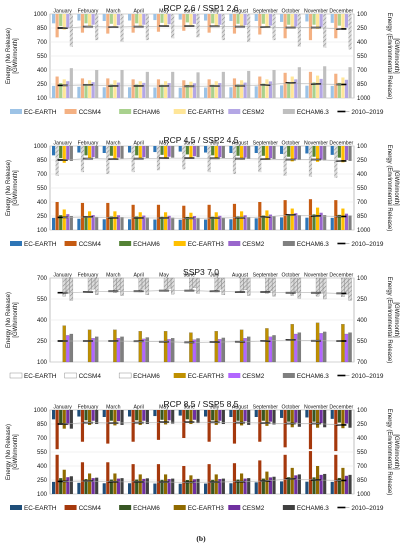 This screenshot has width=402, height=550. What do you see at coordinates (90, 376) in the screenshot?
I see `legend-label: CCSM4` at bounding box center [90, 376].